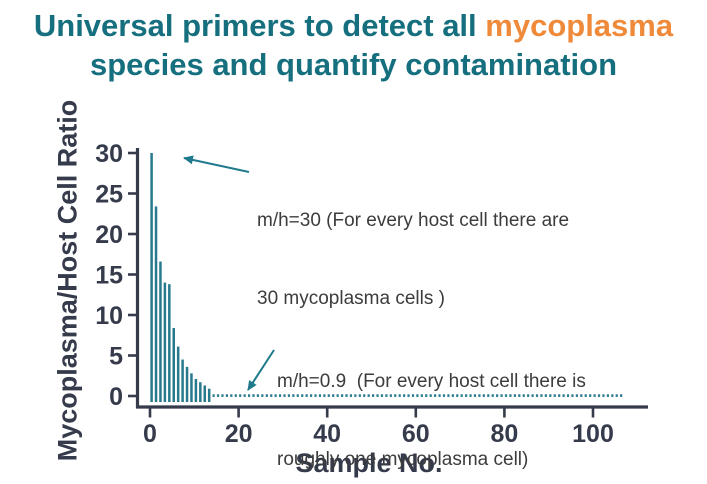 This screenshot has width=707, height=484. I want to click on baseline-dotted-tail, so click(417, 395).